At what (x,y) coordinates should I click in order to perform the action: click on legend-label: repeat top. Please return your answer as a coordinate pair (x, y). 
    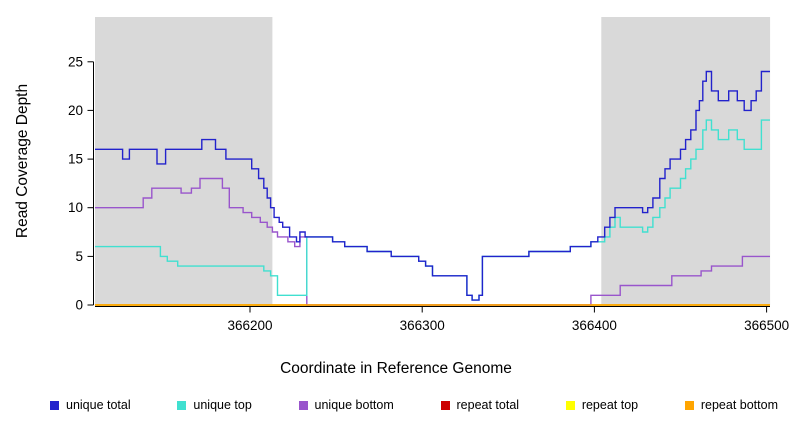
    Looking at the image, I should click on (610, 405).